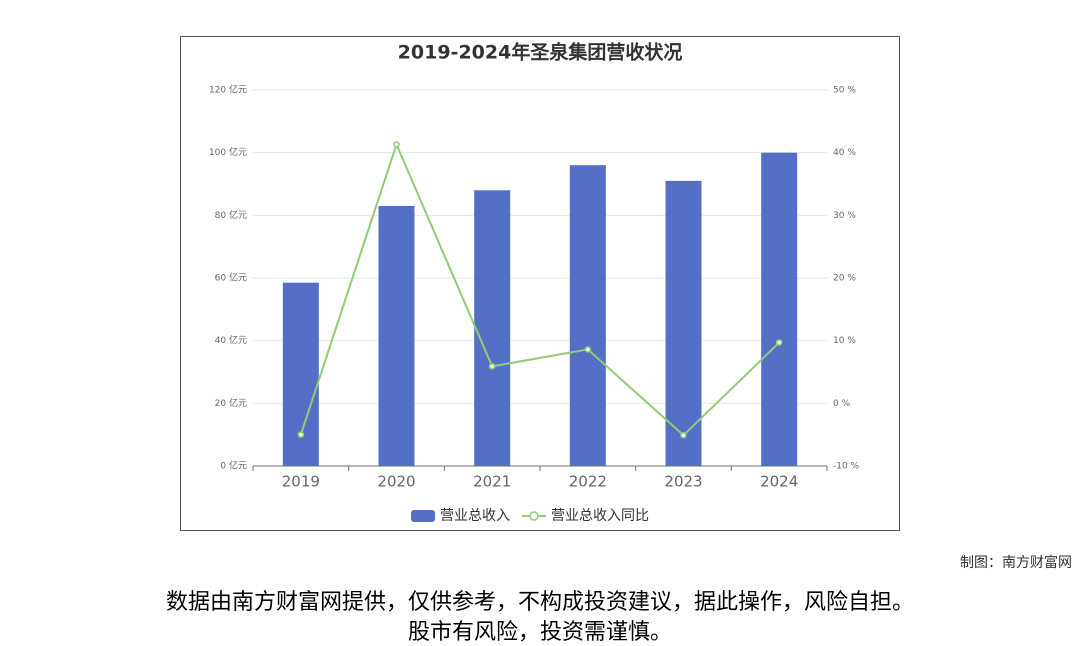 This screenshot has height=646, width=1080. I want to click on y-tick-label: 40 亿元, so click(231, 340).